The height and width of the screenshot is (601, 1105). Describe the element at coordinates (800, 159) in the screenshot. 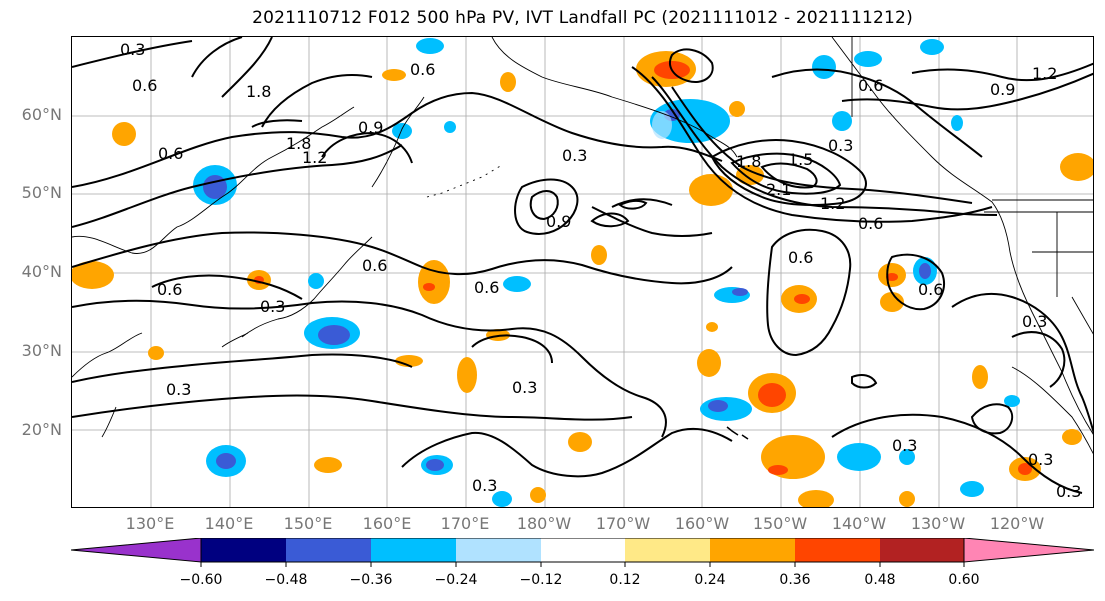

I see `contour-label: 1.5` at that location.